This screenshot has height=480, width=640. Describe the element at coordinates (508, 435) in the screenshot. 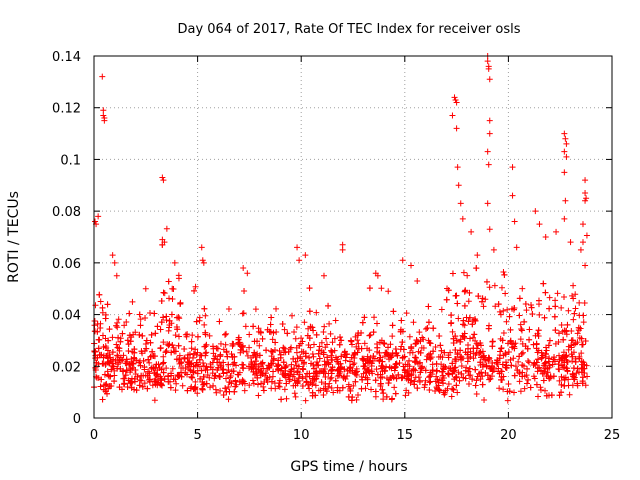

I see `x-tick-label: 20` at that location.